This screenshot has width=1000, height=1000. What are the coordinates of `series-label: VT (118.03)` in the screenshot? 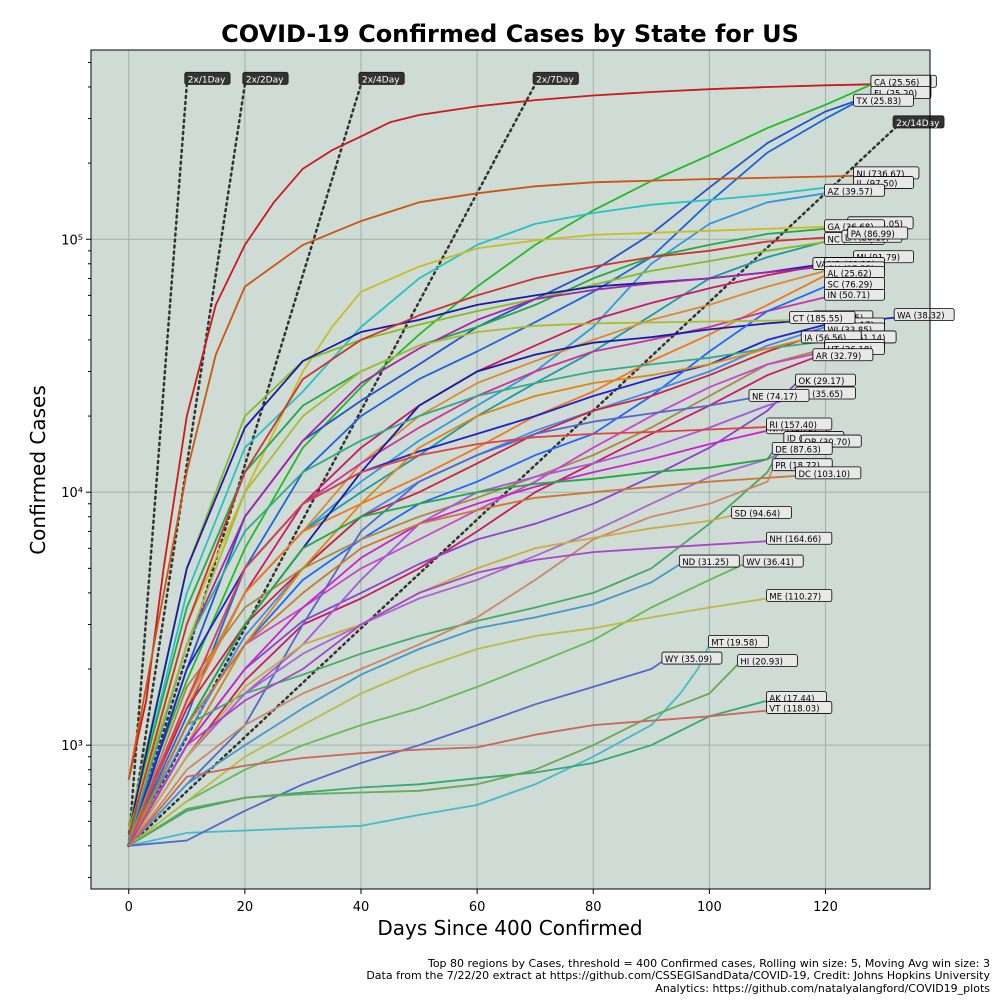 It's located at (794, 710).